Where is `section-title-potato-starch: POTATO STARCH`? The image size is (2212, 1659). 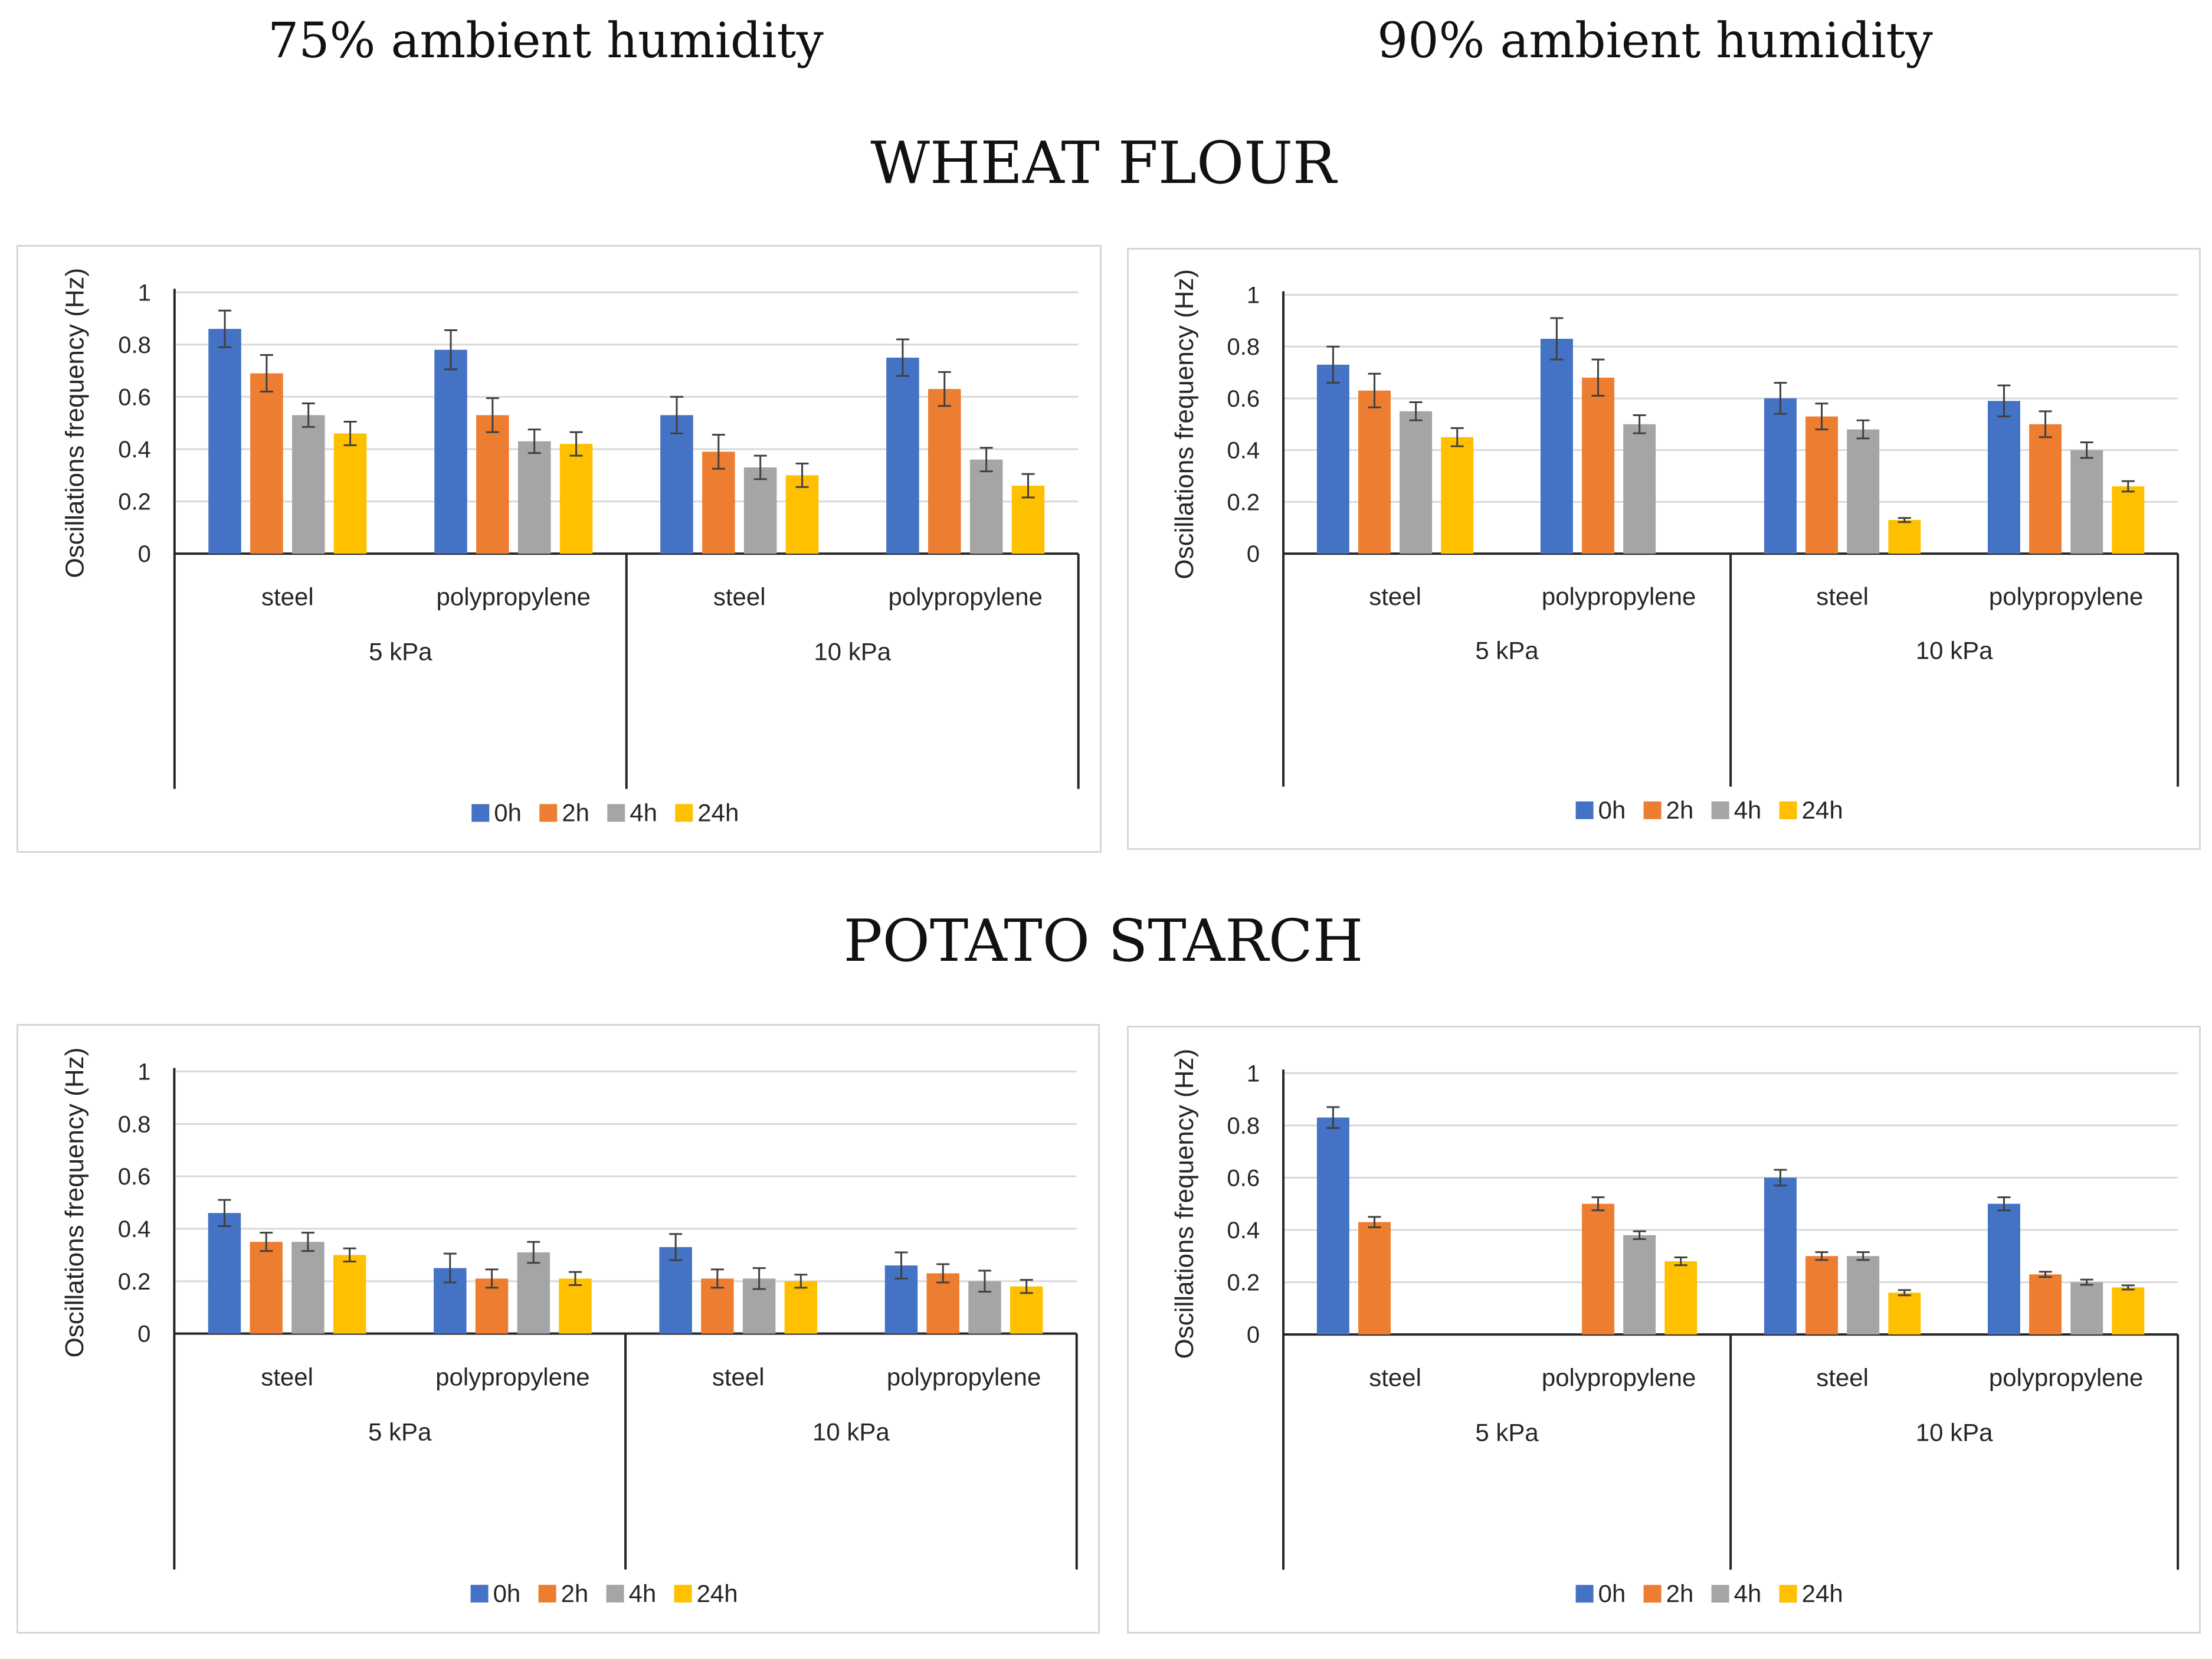 section-title-potato-starch: POTATO STARCH is located at coordinates (1103, 941).